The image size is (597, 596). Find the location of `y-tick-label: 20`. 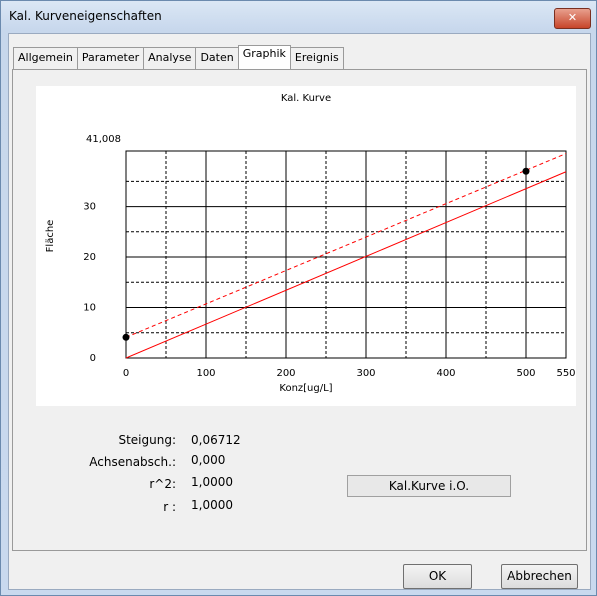

y-tick-label: 20 is located at coordinates (89, 257).